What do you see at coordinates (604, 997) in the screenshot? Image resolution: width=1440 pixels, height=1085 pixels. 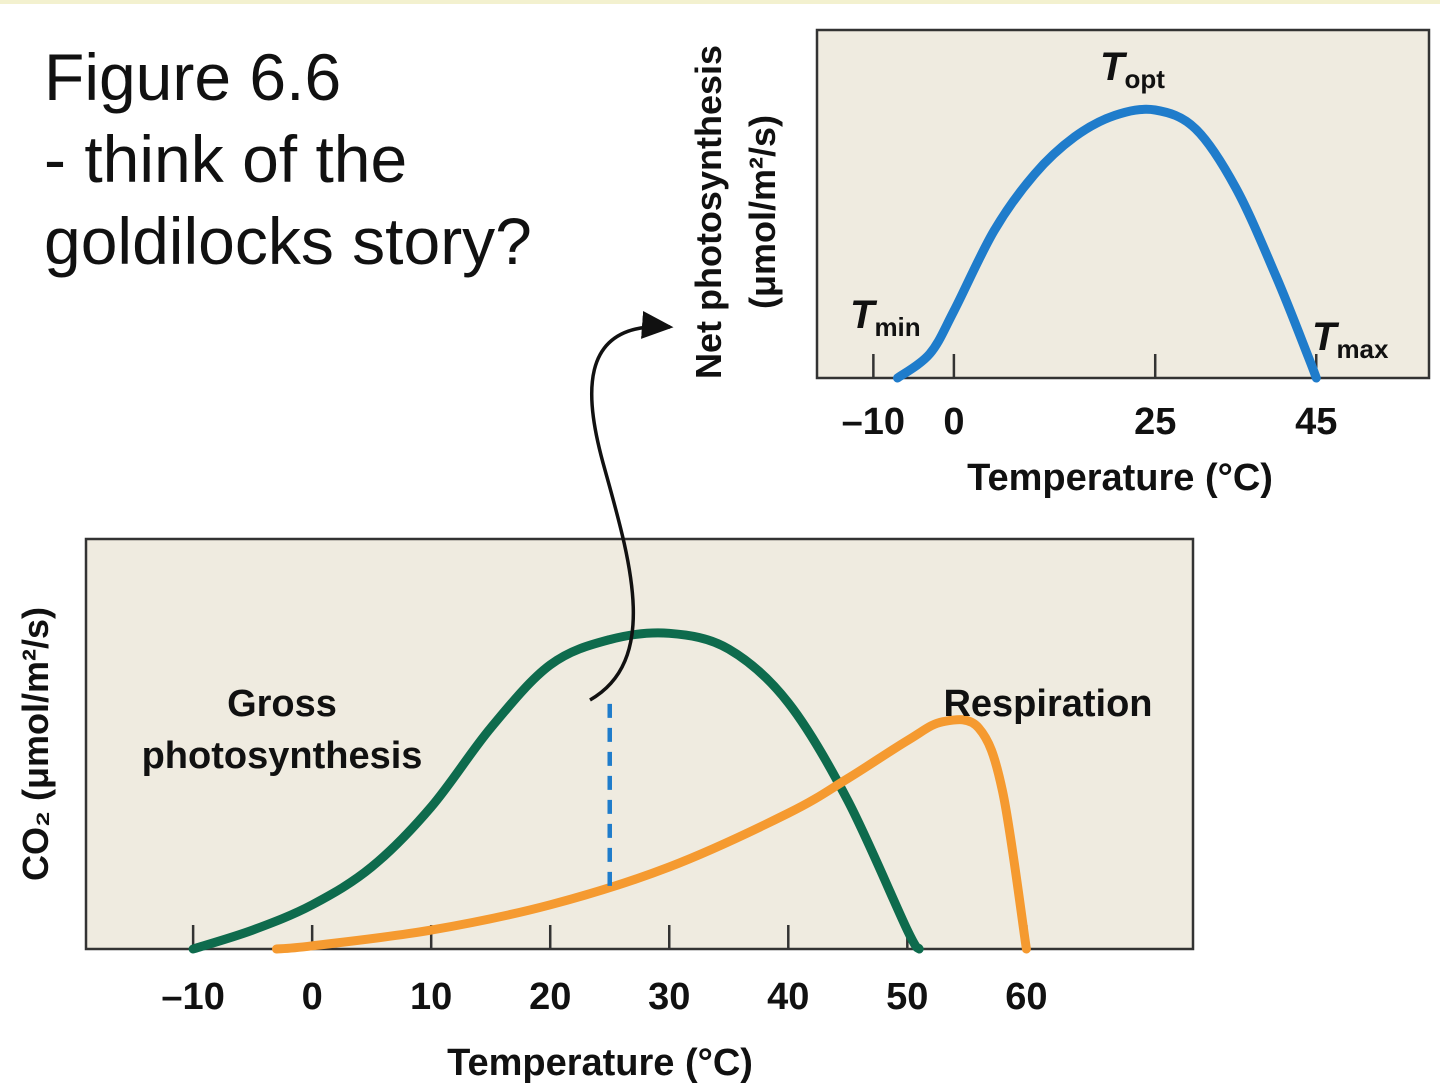 I see `main-x-tick-labels: –10 0 10 20 30 40 50 60` at bounding box center [604, 997].